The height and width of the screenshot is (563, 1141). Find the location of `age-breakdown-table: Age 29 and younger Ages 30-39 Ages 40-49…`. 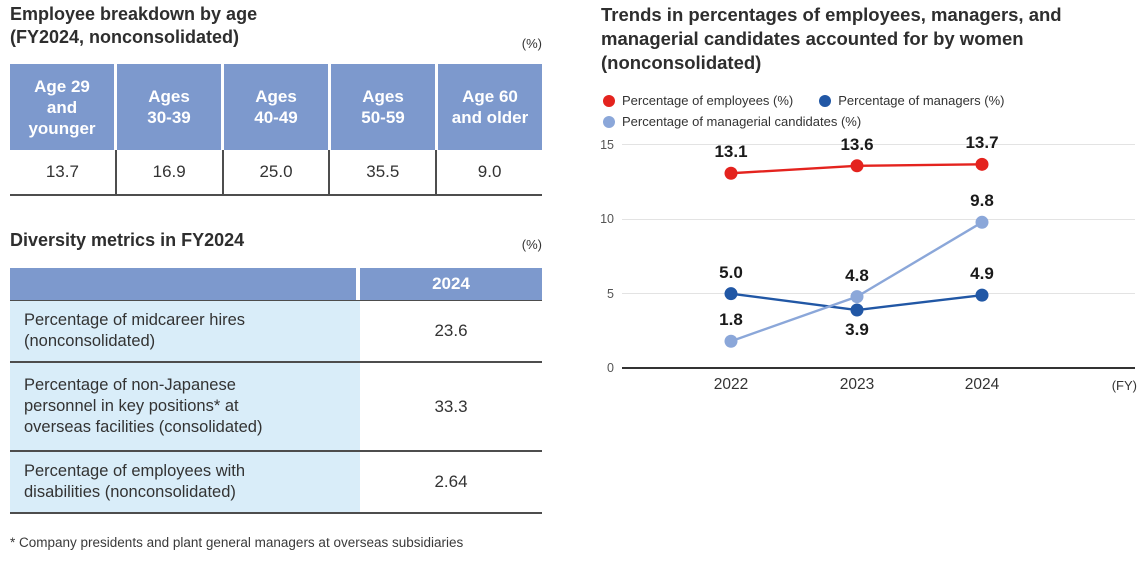

age-breakdown-table: Age 29 and younger Ages 30-39 Ages 40-49… is located at coordinates (276, 130).